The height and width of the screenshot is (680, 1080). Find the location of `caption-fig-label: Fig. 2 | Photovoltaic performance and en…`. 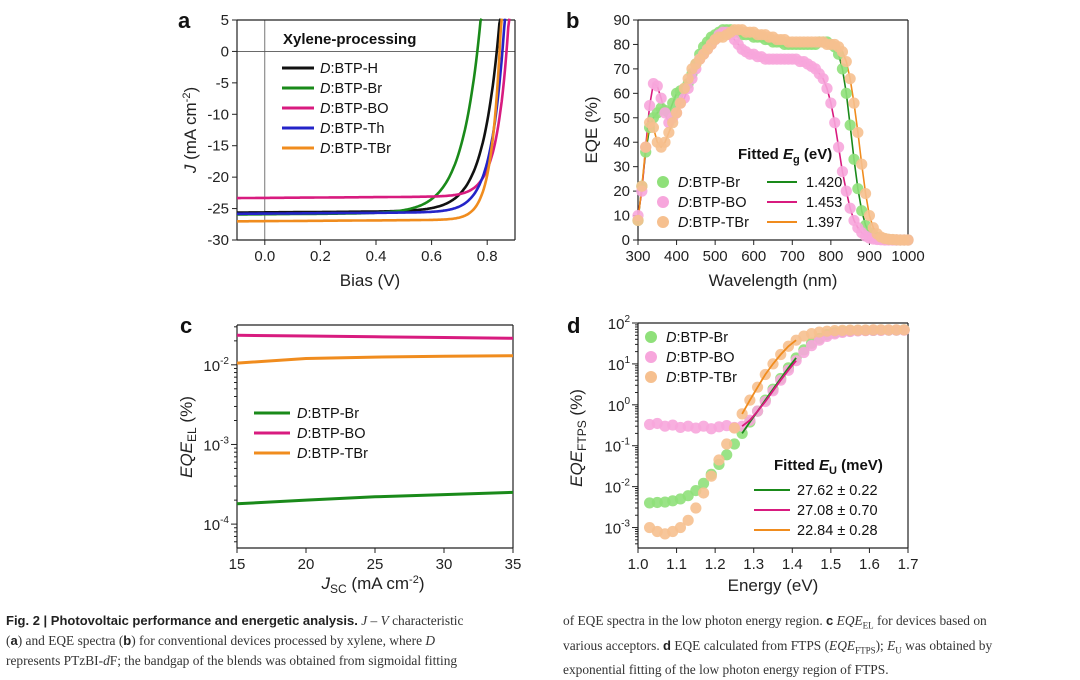

caption-fig-label: Fig. 2 | Photovoltaic performance and en… is located at coordinates (182, 620).